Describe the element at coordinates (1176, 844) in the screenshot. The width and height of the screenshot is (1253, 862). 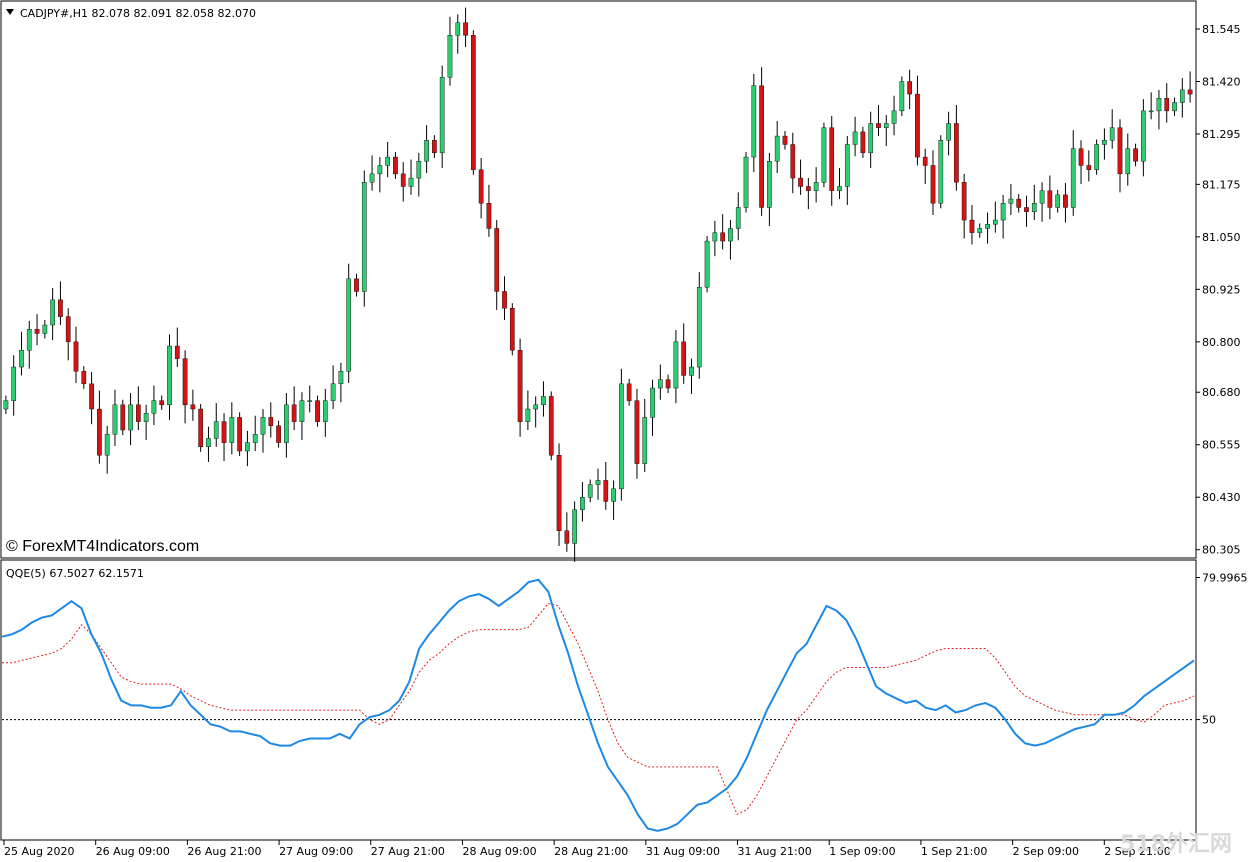
I see `corner-logo: 518外汇网` at that location.